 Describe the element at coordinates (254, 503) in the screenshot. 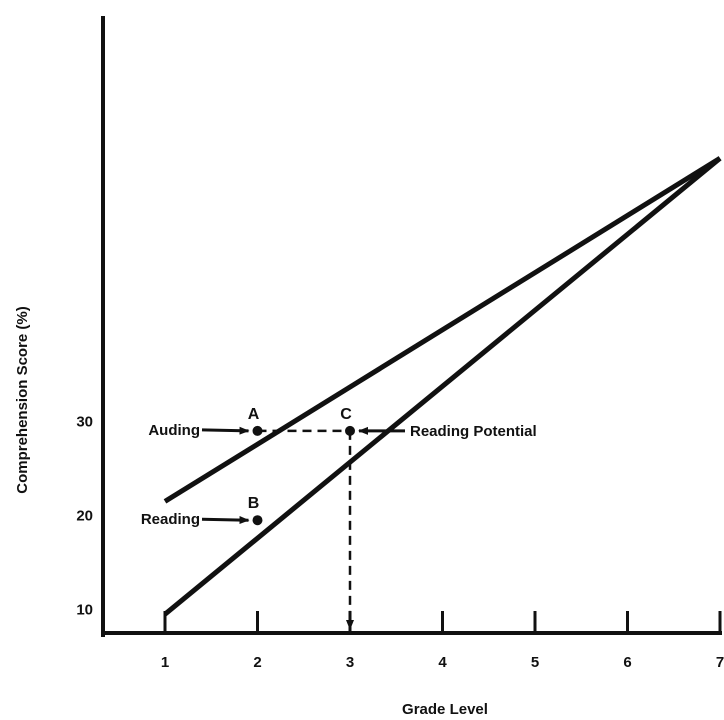

I see `marker-label-b: B` at that location.